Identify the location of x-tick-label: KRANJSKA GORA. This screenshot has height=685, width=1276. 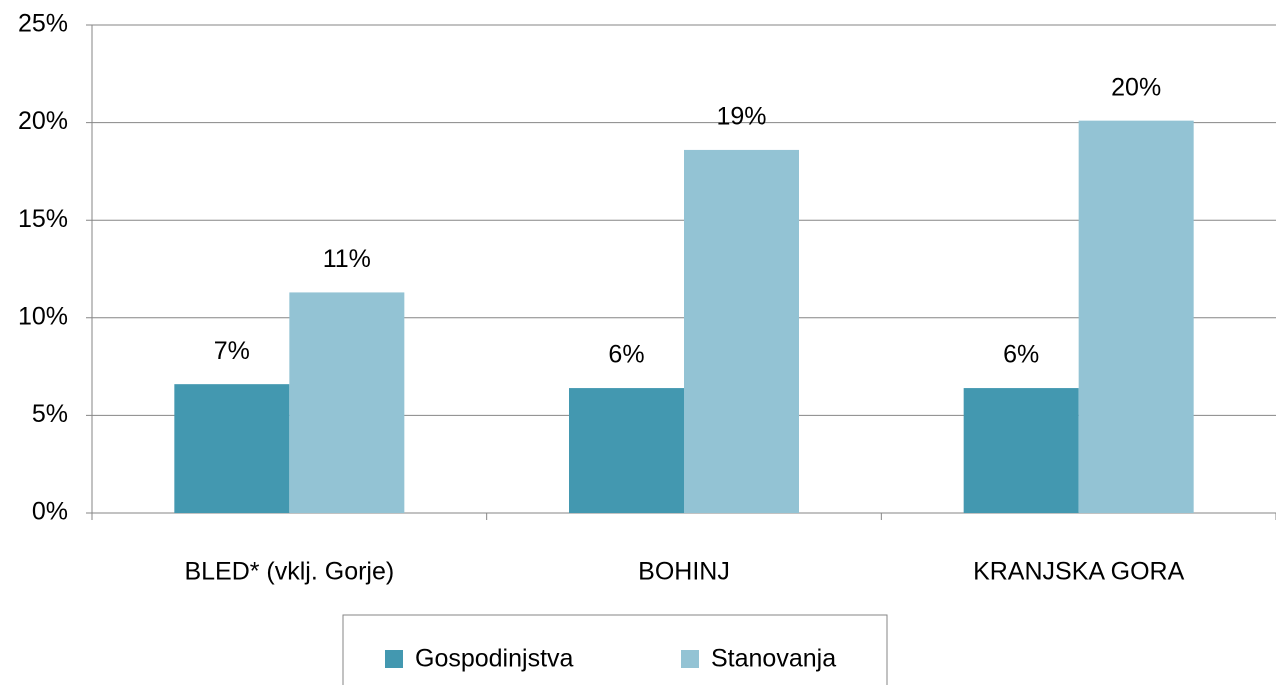
(1078, 572).